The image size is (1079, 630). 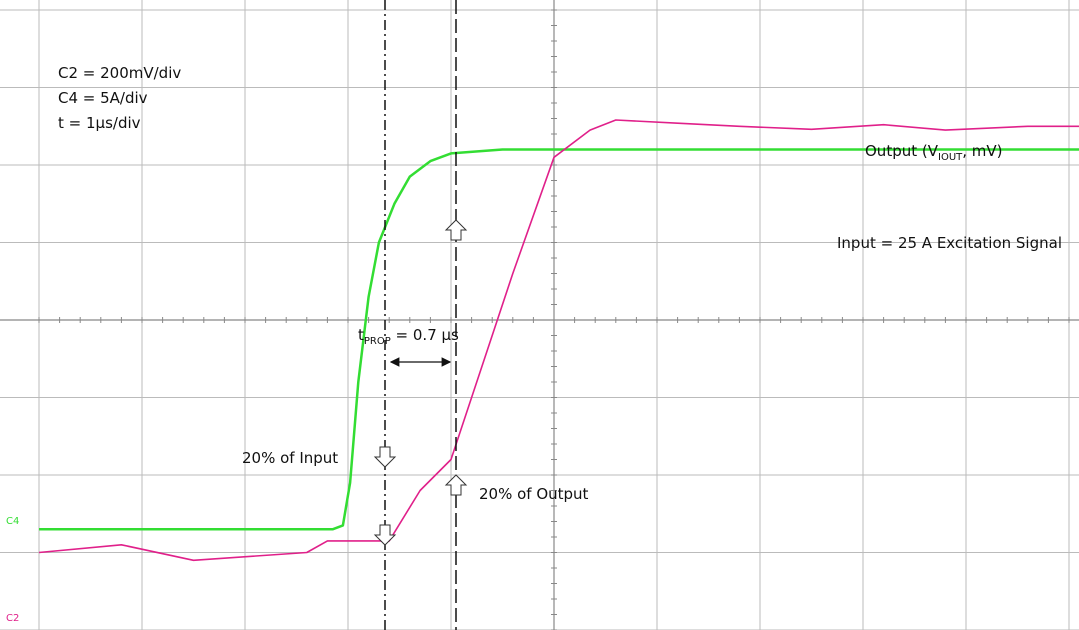 What do you see at coordinates (385, 535) in the screenshot?
I see `input-base-down-arrow-icon` at bounding box center [385, 535].